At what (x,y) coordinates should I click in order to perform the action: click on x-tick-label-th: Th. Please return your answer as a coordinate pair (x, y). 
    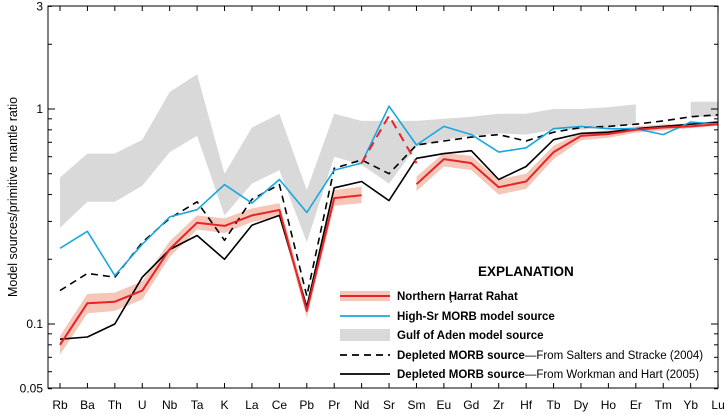
    Looking at the image, I should click on (115, 405).